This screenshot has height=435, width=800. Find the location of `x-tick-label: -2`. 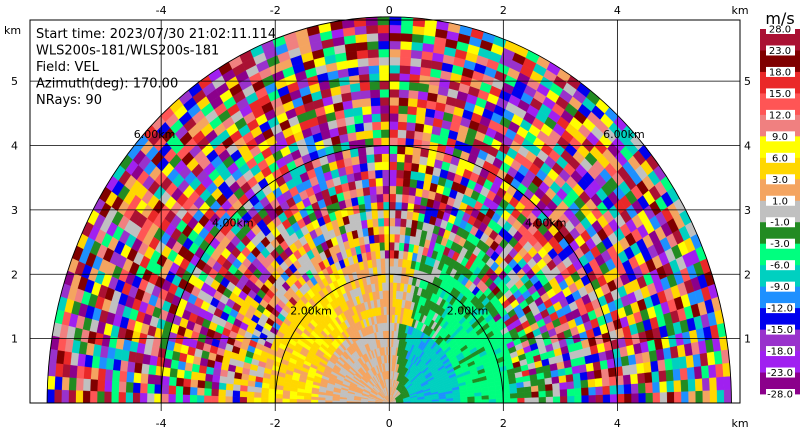

x-tick-label: -2 is located at coordinates (275, 423).